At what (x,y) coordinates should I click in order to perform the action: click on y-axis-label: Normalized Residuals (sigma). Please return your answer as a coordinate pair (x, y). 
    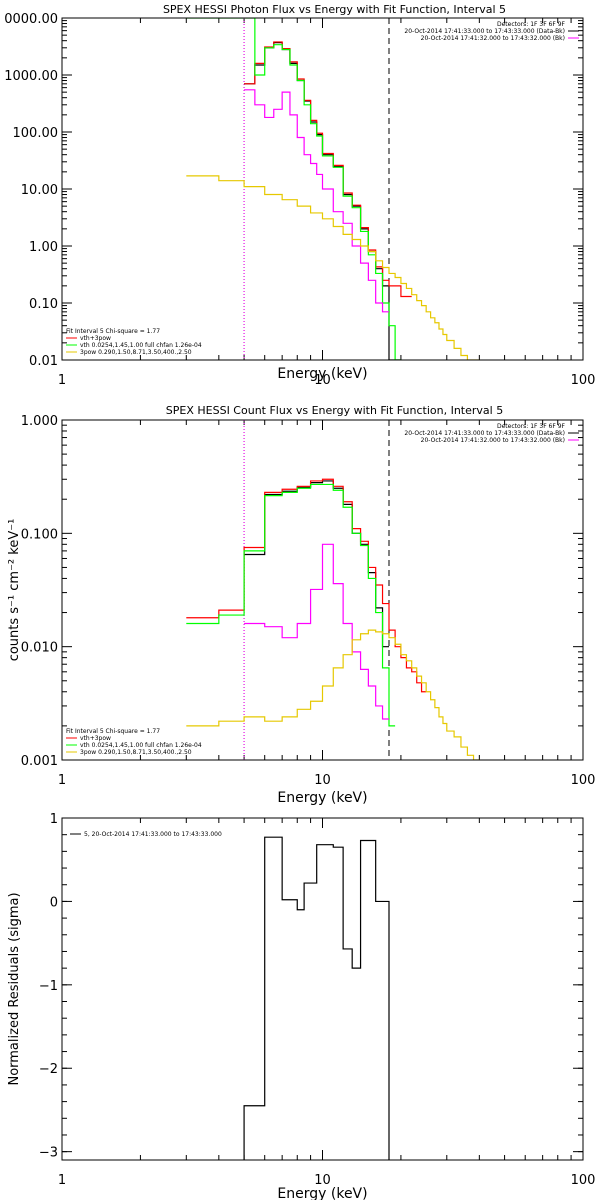
    Looking at the image, I should click on (14, 988).